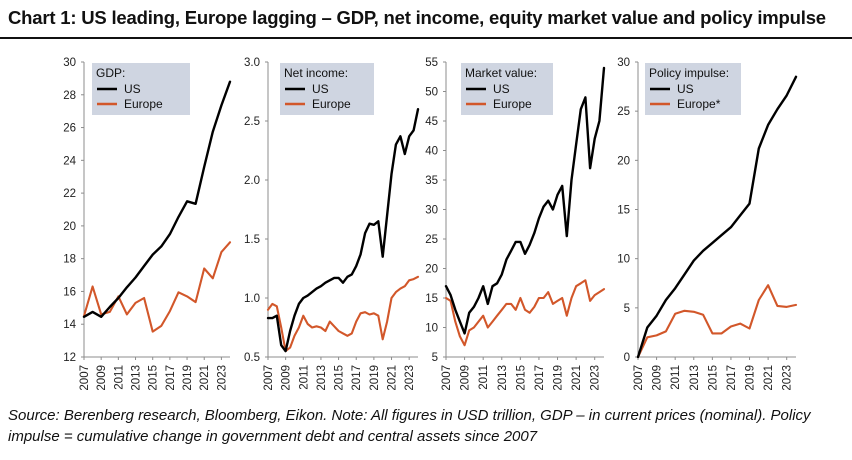 Image resolution: width=852 pixels, height=460 pixels. I want to click on title-divider, so click(426, 38).